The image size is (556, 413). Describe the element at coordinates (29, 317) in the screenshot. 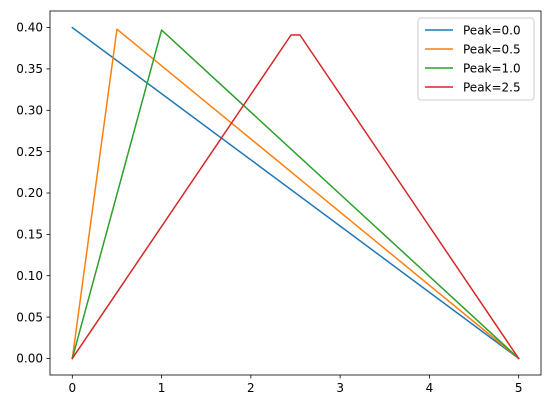

I see `y-tick-label-1: 0.05` at that location.